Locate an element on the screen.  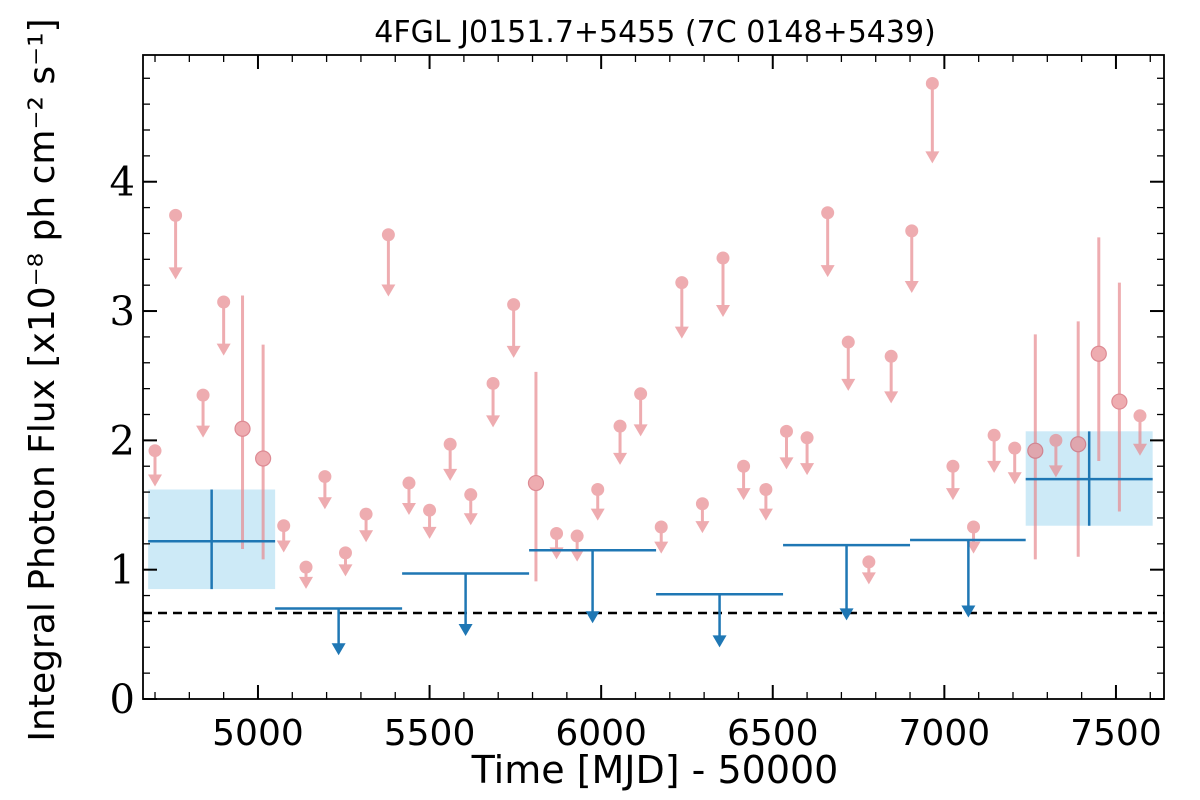
x-tick-label: 7500 is located at coordinates (1116, 733).